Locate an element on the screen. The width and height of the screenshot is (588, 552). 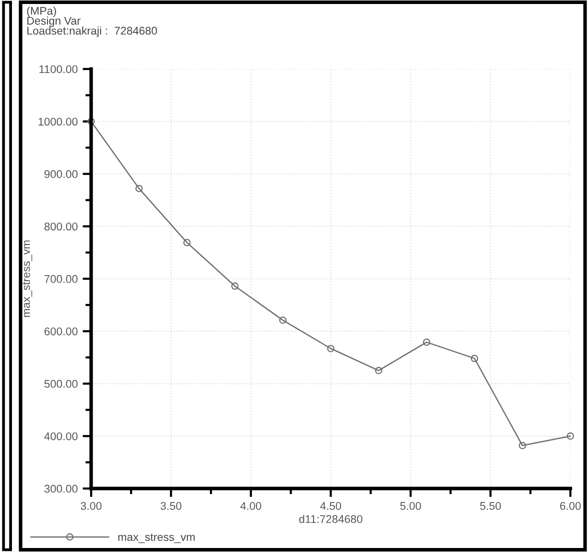
x-tick-label: 5.50 is located at coordinates (490, 506).